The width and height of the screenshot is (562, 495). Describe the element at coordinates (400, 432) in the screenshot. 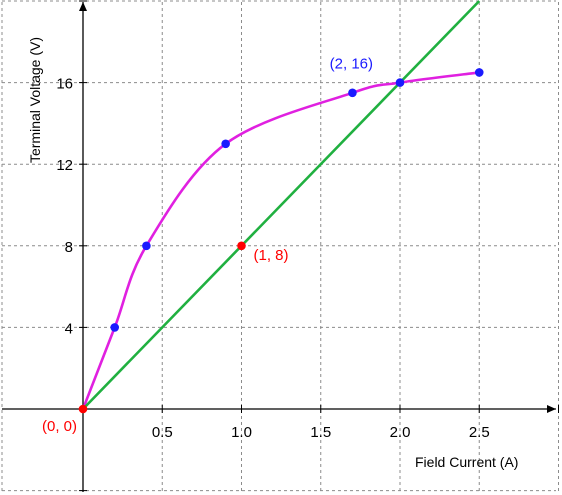

I see `x-tick-label: 2.0` at that location.